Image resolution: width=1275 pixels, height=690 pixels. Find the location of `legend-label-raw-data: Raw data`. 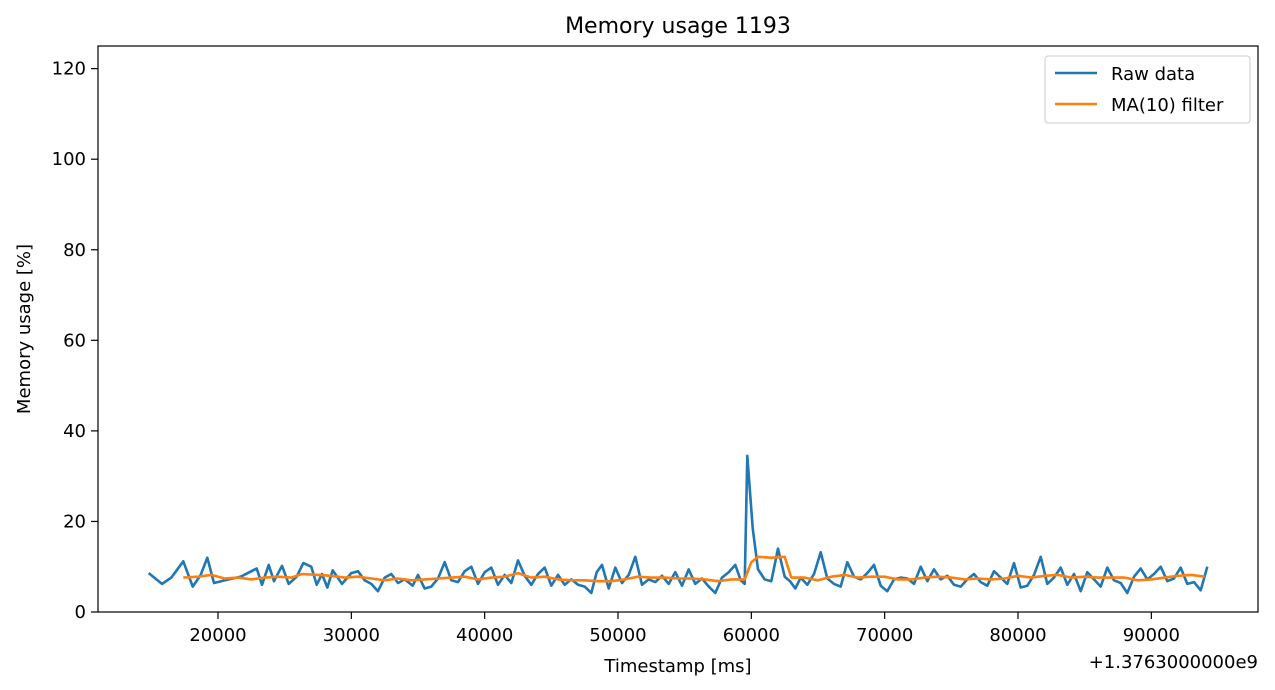

legend-label-raw-data: Raw data is located at coordinates (1153, 74).